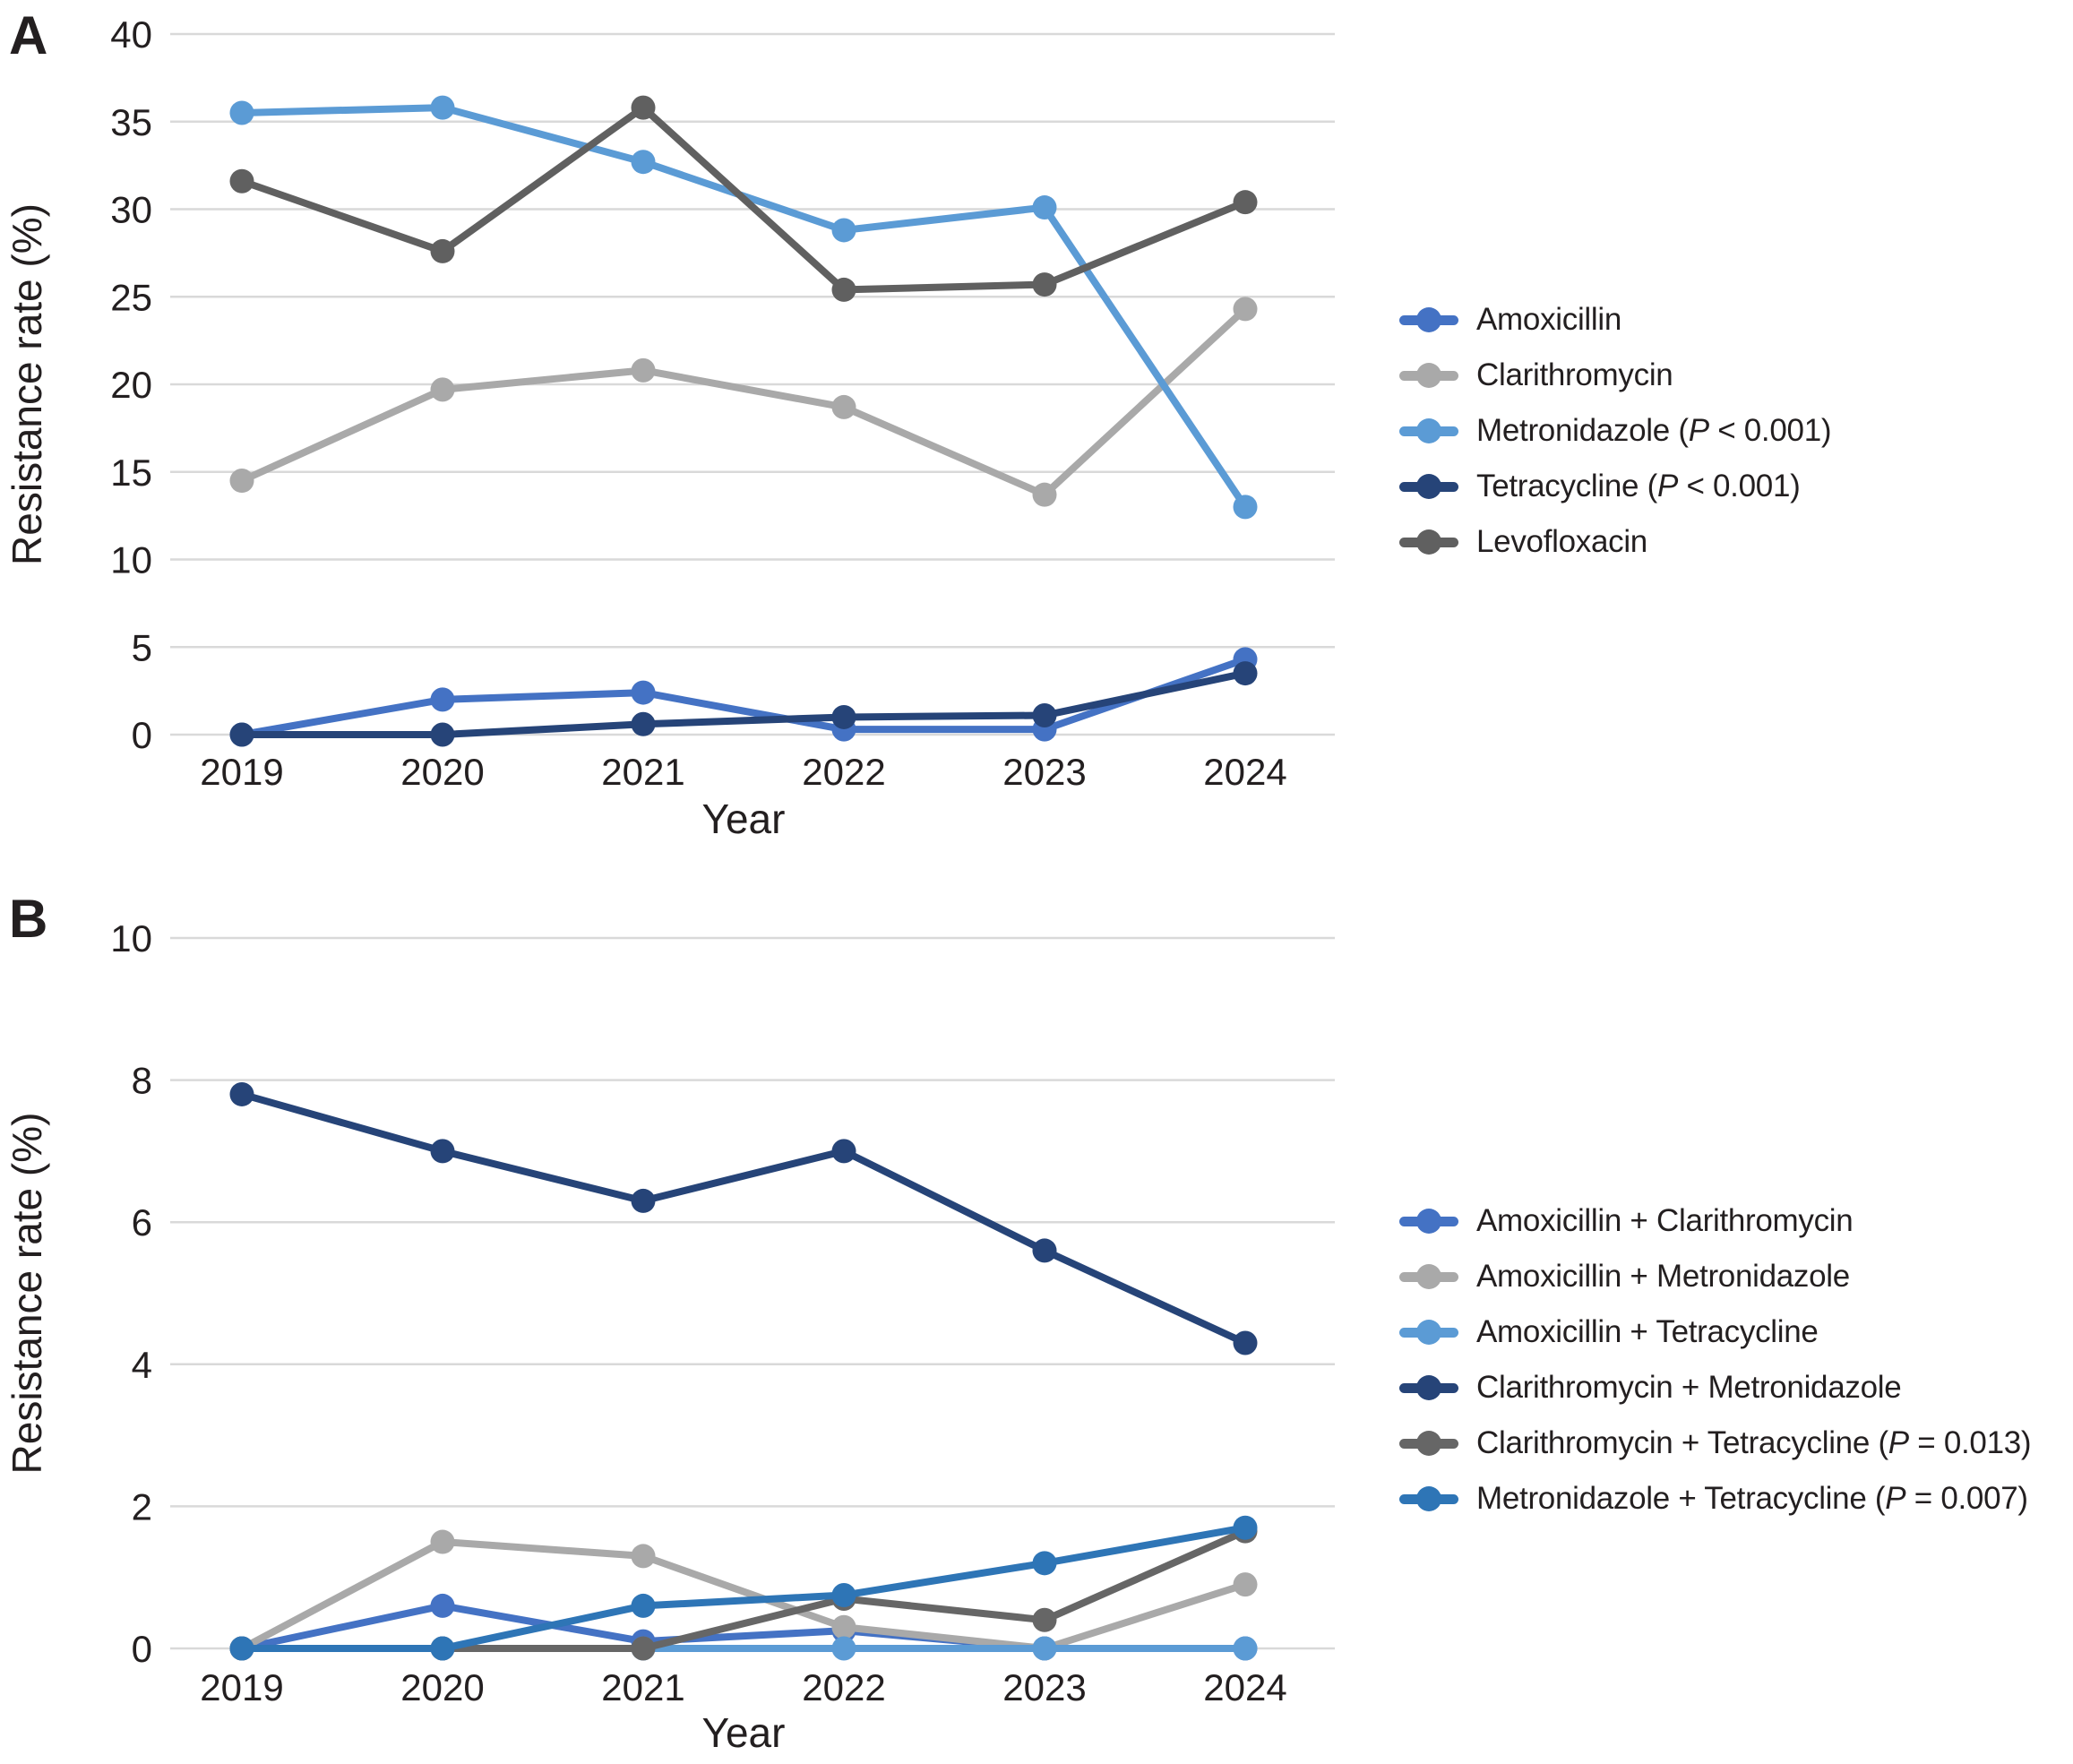  Describe the element at coordinates (1665, 1220) in the screenshot. I see `legend-label: Amoxicillin + Clarithromycin` at that location.